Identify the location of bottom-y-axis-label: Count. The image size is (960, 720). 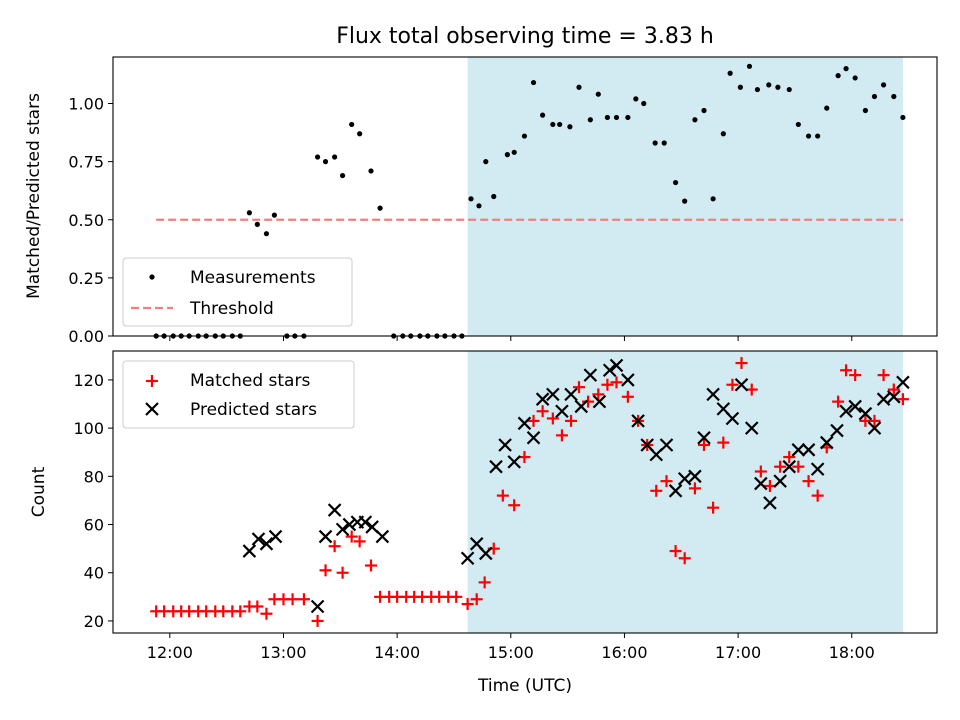
(39, 491).